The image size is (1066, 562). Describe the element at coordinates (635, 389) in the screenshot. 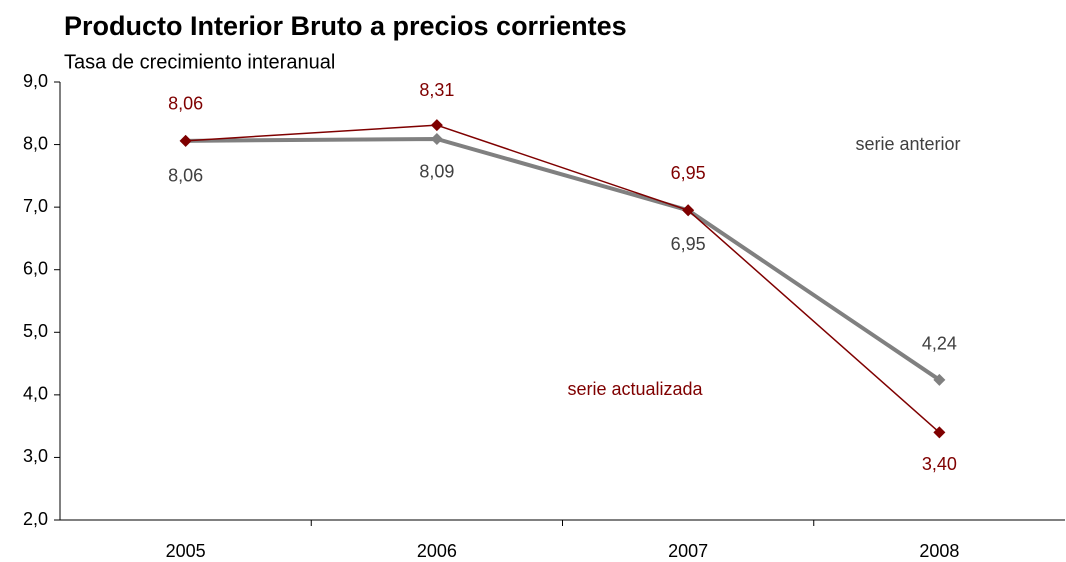

I see `series-name: serie actualizada` at that location.